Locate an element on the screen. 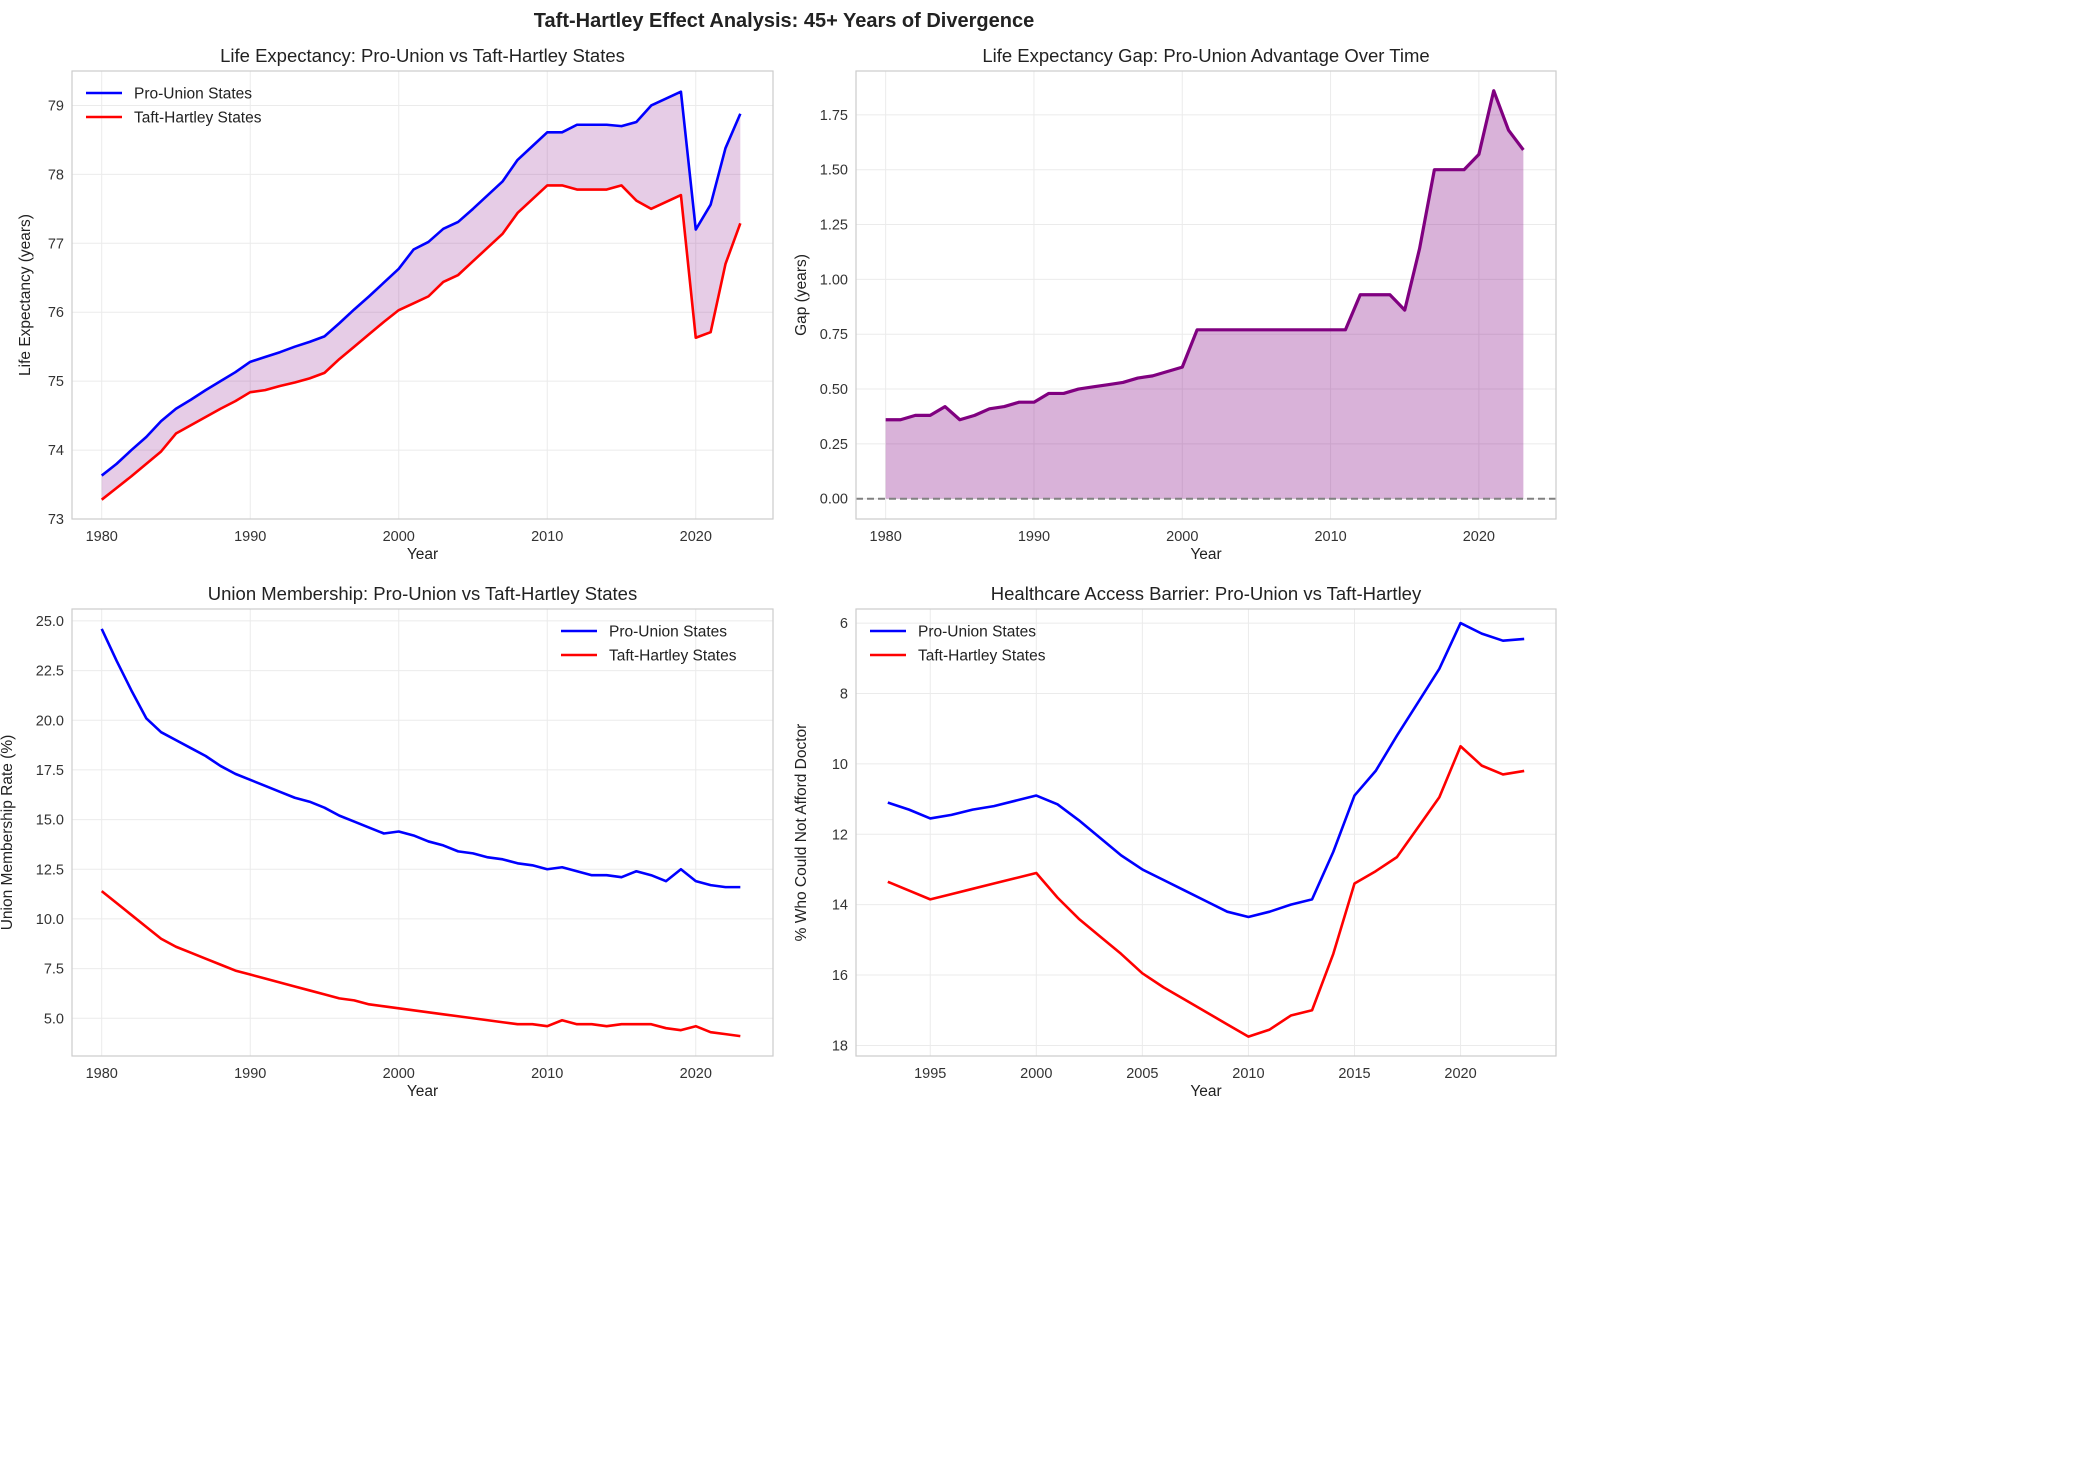  y-tick-label: 79 is located at coordinates (56, 106).